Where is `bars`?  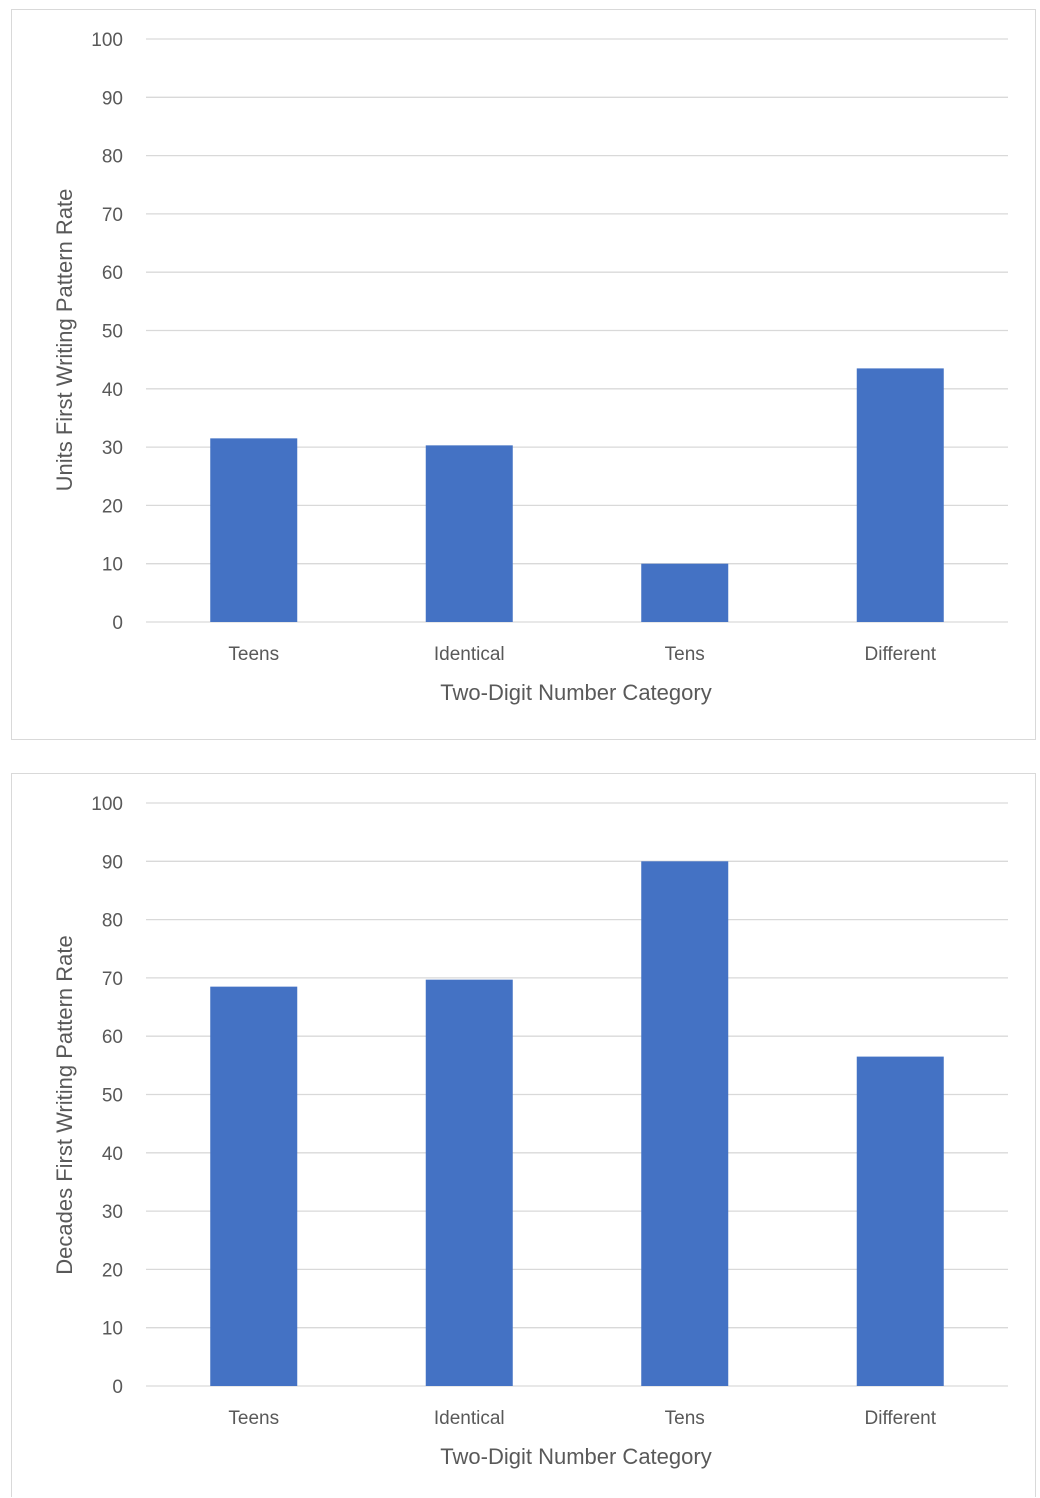
bars is located at coordinates (577, 495).